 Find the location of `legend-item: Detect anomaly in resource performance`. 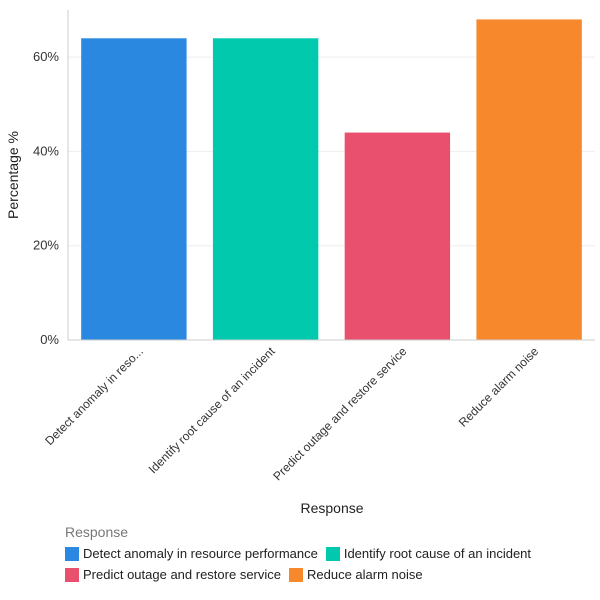

legend-item: Detect anomaly in resource performance is located at coordinates (191, 553).